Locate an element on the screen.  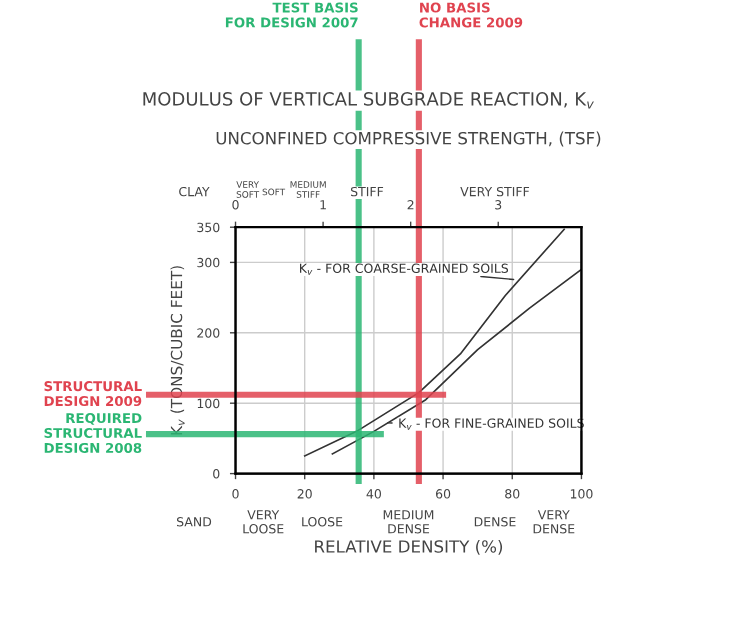
x2-axis-title: UNCONFINED COMPRESSIVE STRENGTH, (TSF) is located at coordinates (408, 139).